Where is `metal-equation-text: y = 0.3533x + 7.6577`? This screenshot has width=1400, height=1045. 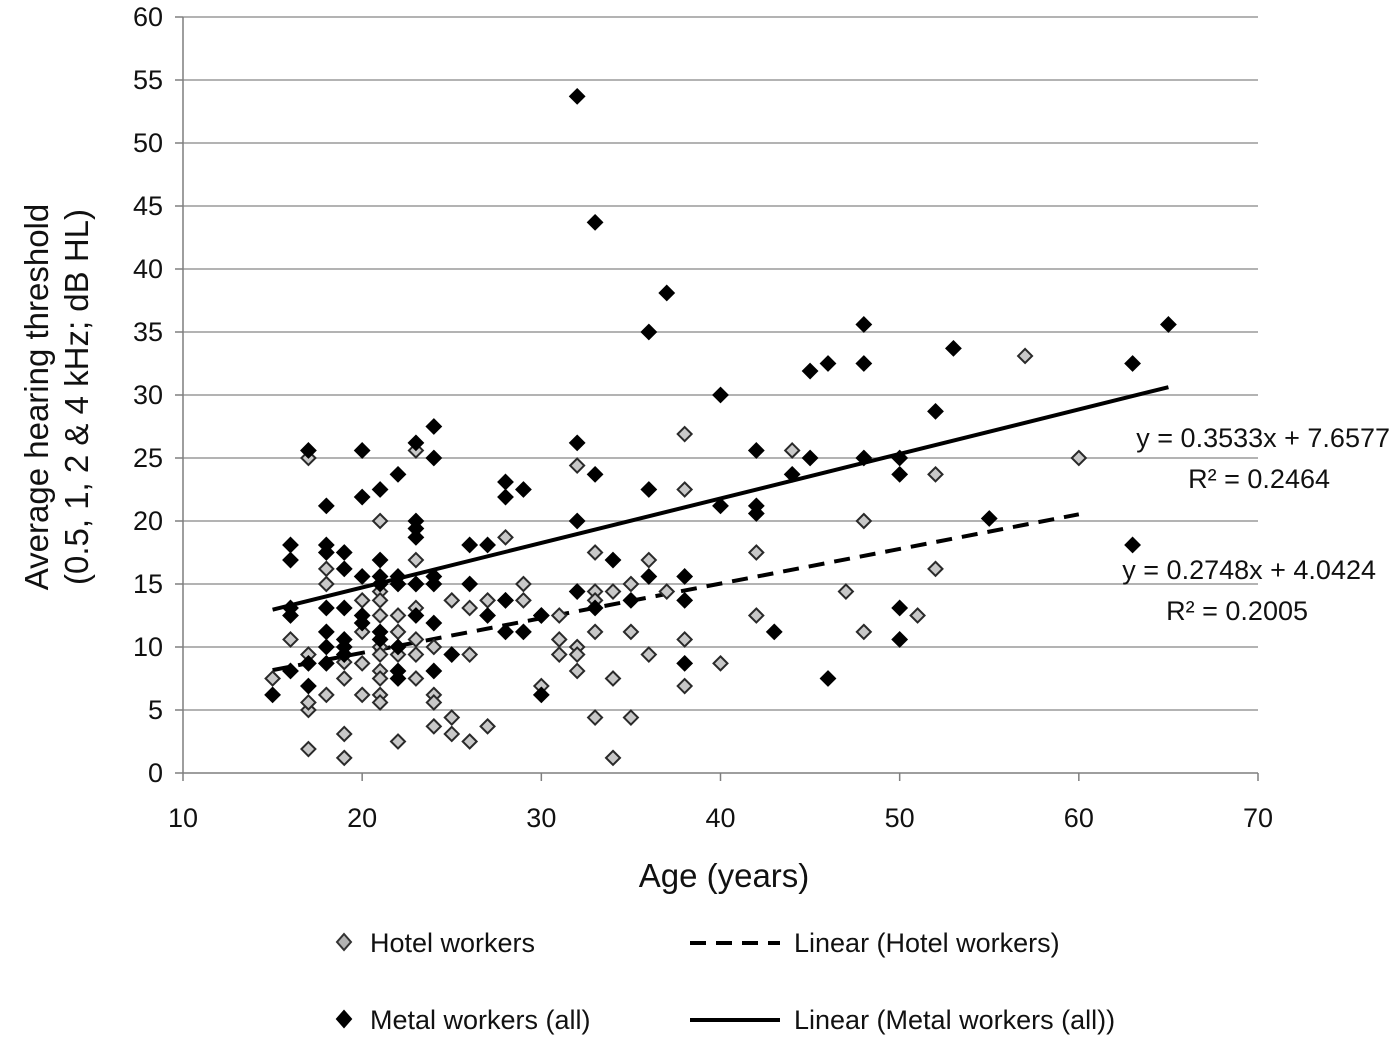
metal-equation-text: y = 0.3533x + 7.6577 is located at coordinates (1263, 438).